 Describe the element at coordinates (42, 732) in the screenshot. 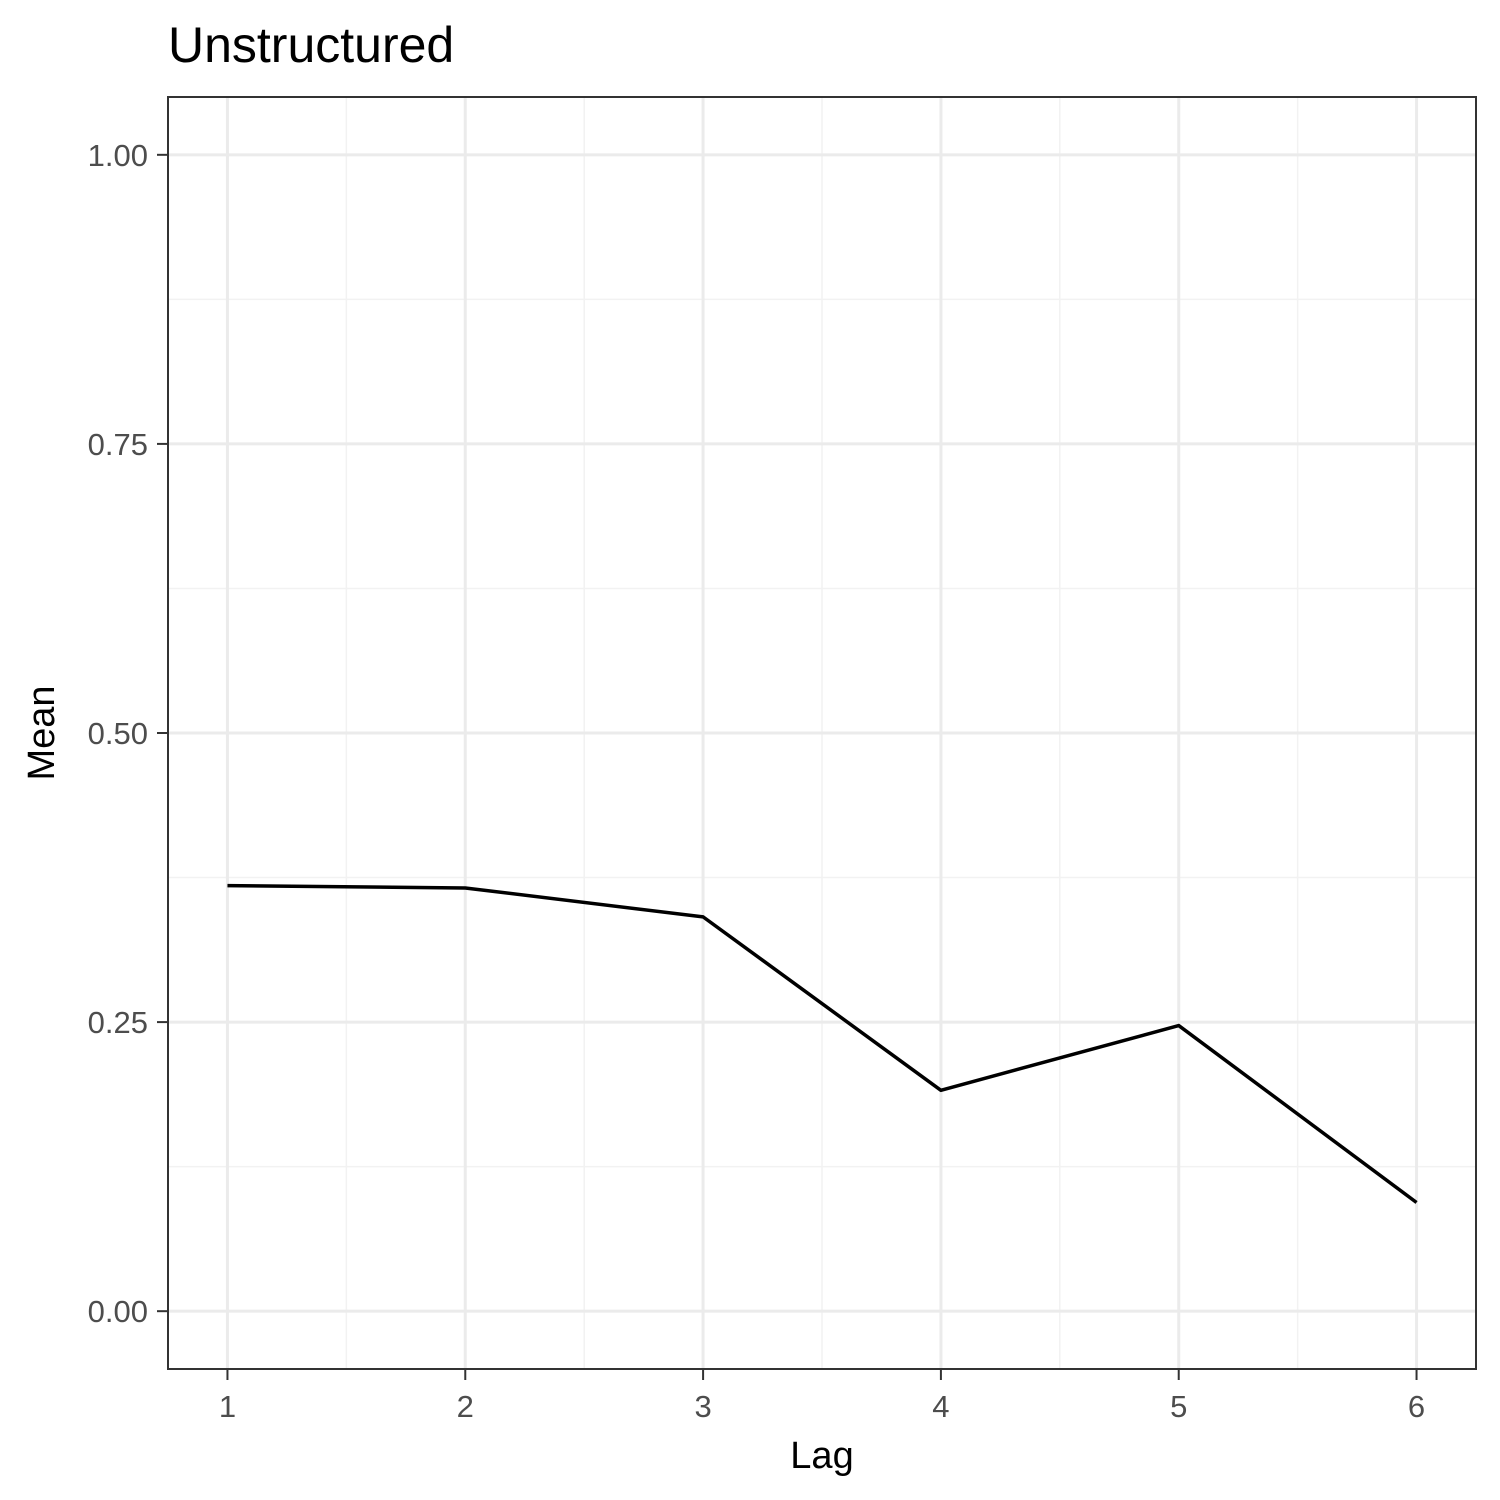

I see `y-axis-title: Mean` at that location.